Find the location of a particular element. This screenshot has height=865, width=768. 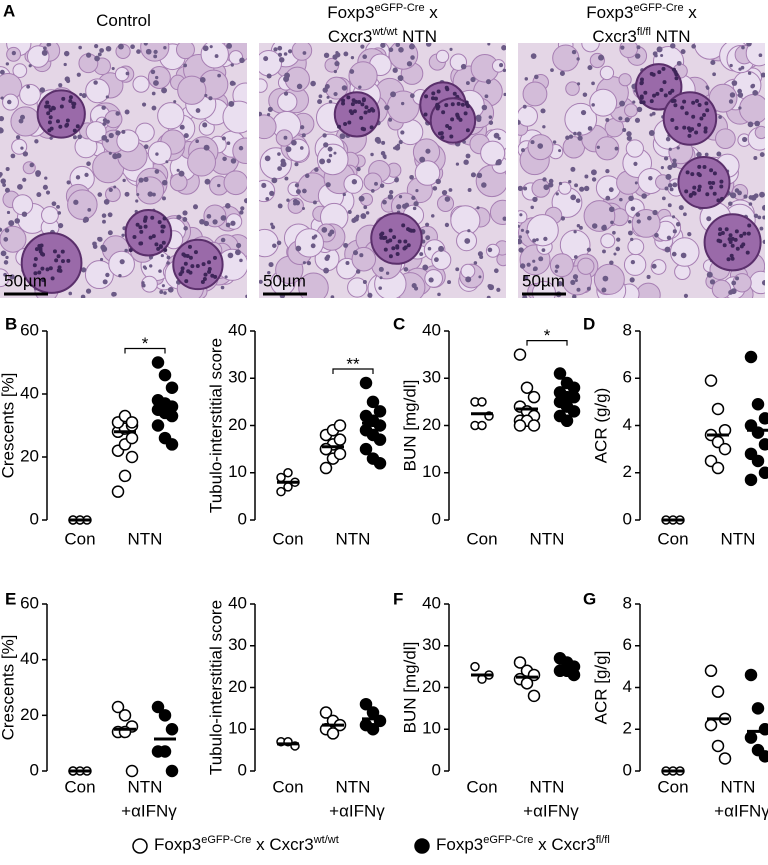

x-tick-label: NTN is located at coordinates (145, 538).